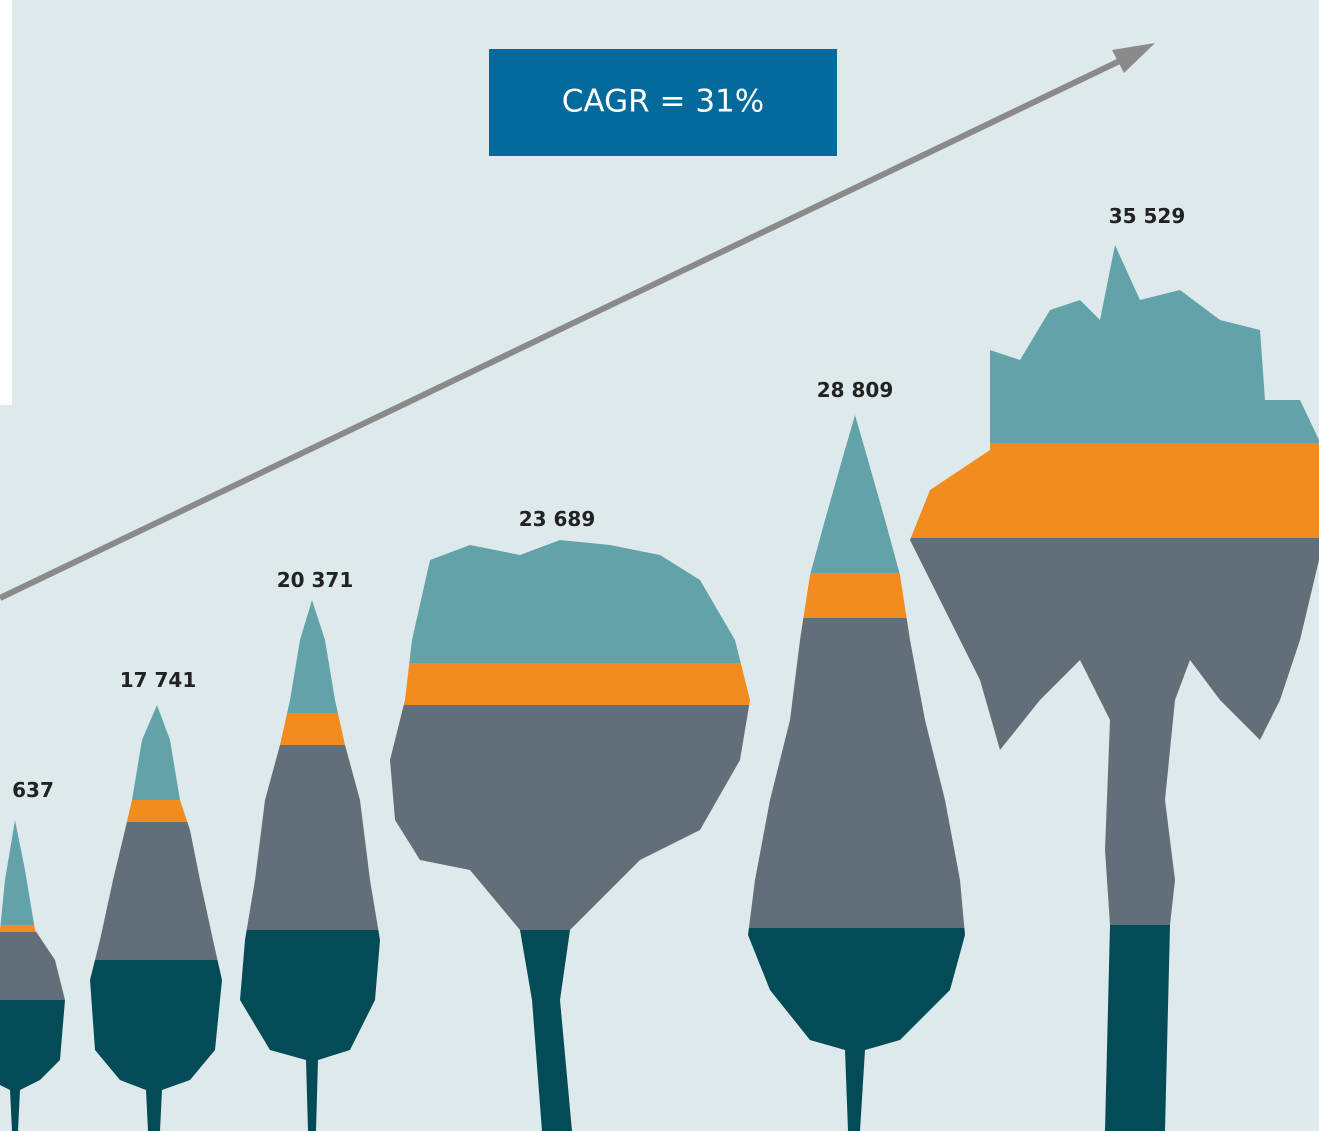 This screenshot has width=1319, height=1131. What do you see at coordinates (33, 790) in the screenshot?
I see `value-label: 637` at bounding box center [33, 790].